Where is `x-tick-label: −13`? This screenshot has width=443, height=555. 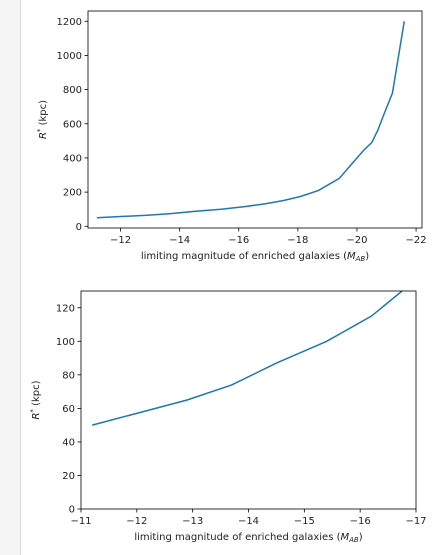
x-tick-label: −13 is located at coordinates (192, 521).